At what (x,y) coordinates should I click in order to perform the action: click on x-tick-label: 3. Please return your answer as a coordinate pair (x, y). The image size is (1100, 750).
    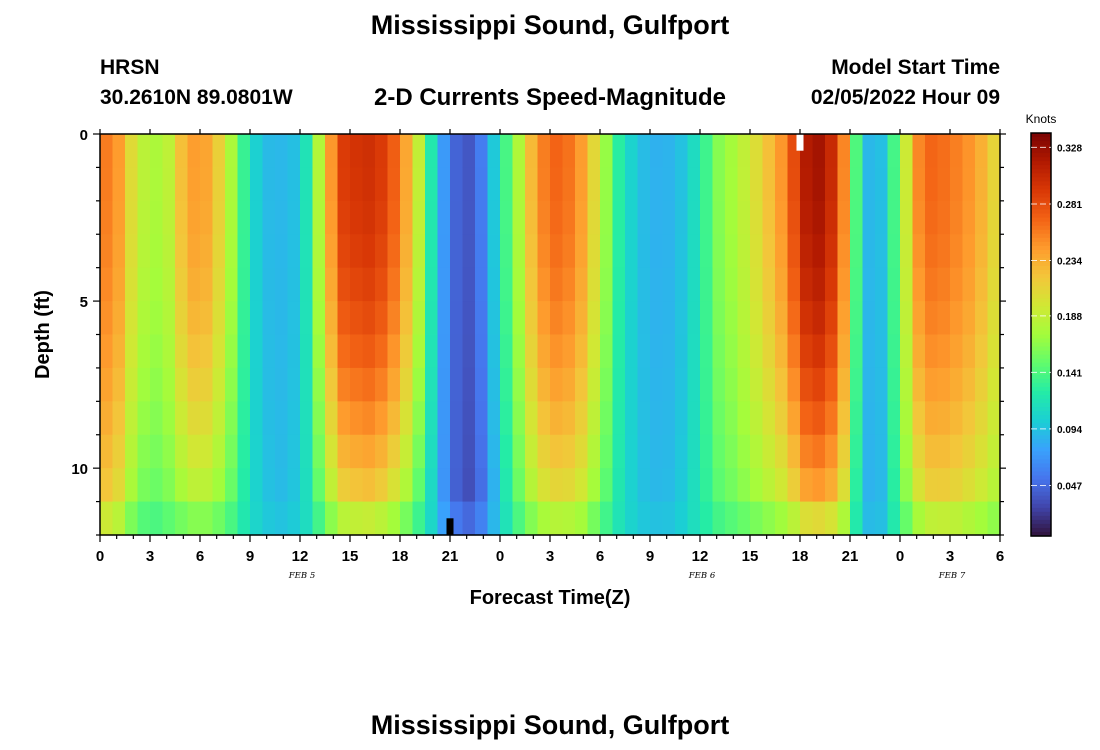
    Looking at the image, I should click on (950, 556).